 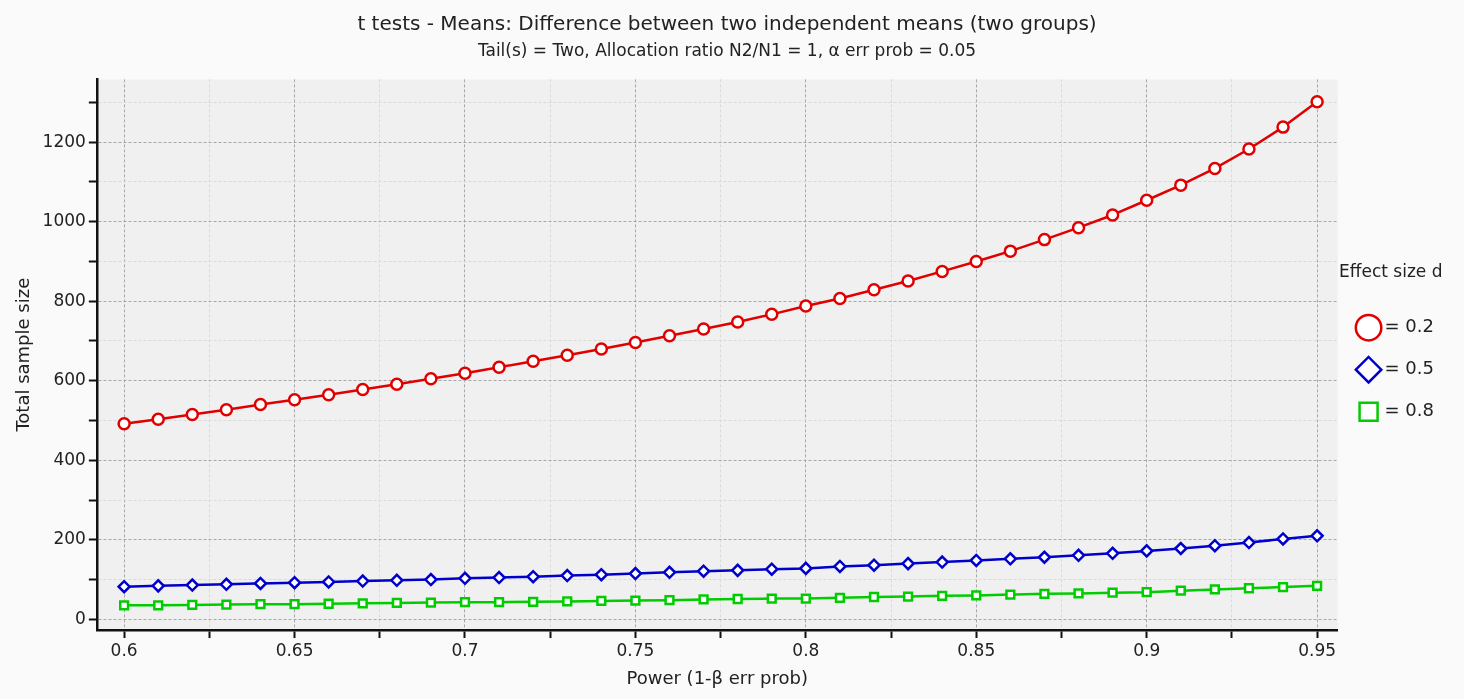 I want to click on x-tick-label: 0.6, so click(x=124, y=649).